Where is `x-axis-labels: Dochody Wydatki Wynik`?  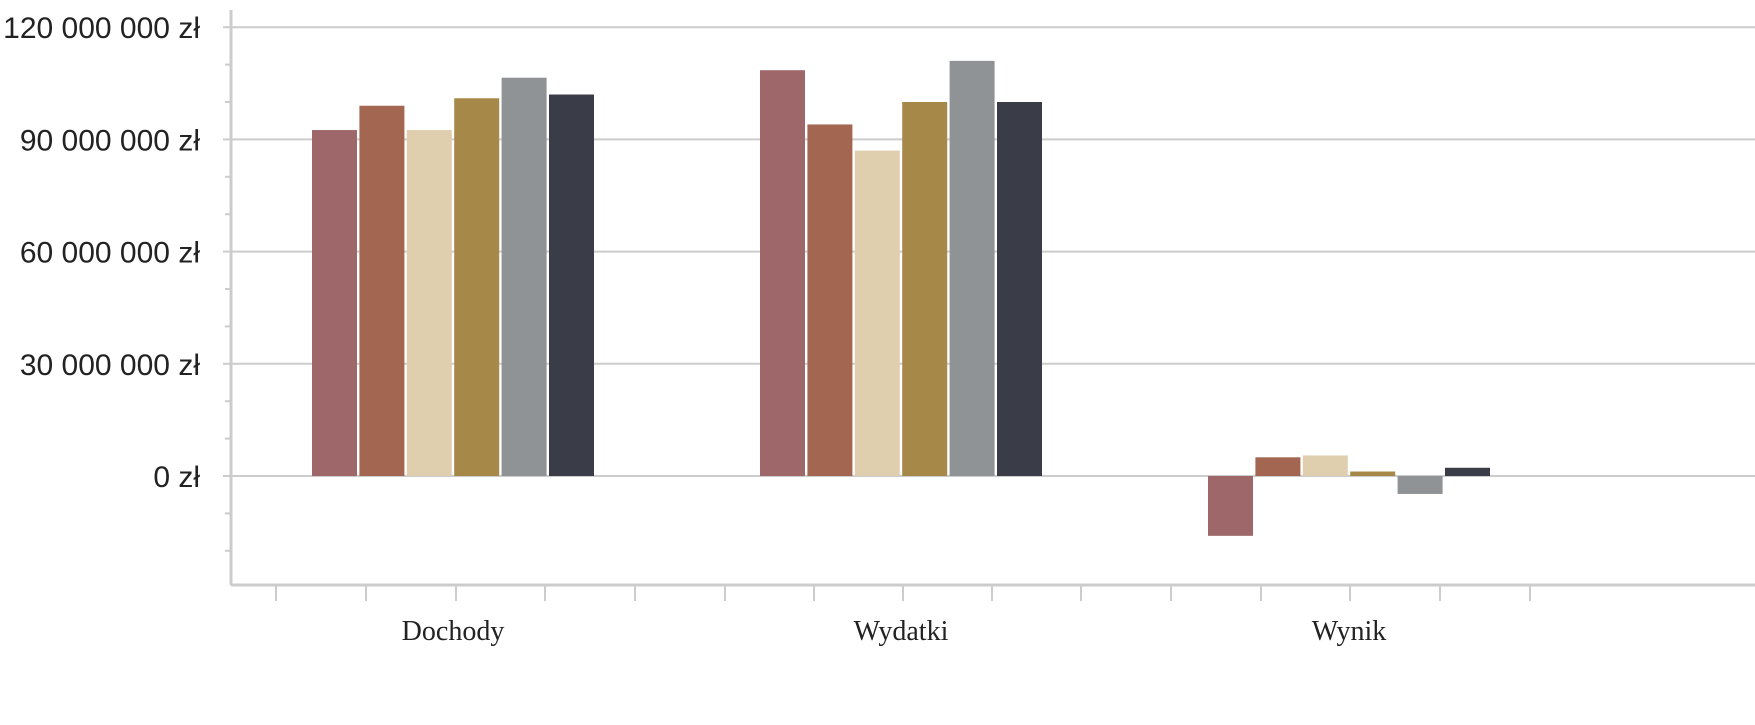 x-axis-labels: Dochody Wydatki Wynik is located at coordinates (894, 631).